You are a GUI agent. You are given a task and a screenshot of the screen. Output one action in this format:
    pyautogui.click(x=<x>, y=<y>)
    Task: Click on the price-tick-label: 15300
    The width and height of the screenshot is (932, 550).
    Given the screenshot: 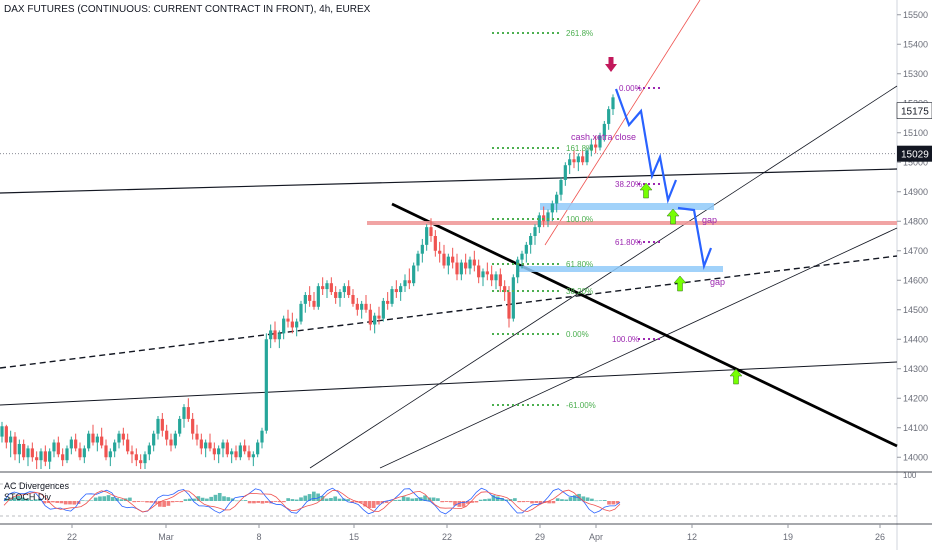 What is the action you would take?
    pyautogui.click(x=915, y=74)
    